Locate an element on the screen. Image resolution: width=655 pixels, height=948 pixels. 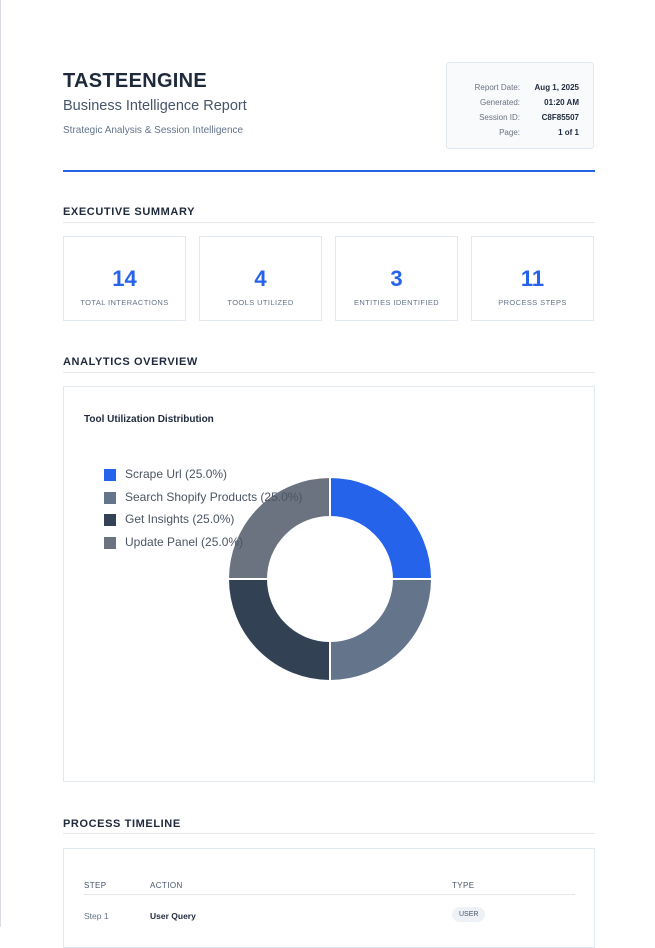
meta-label: Generated: is located at coordinates (499, 102).